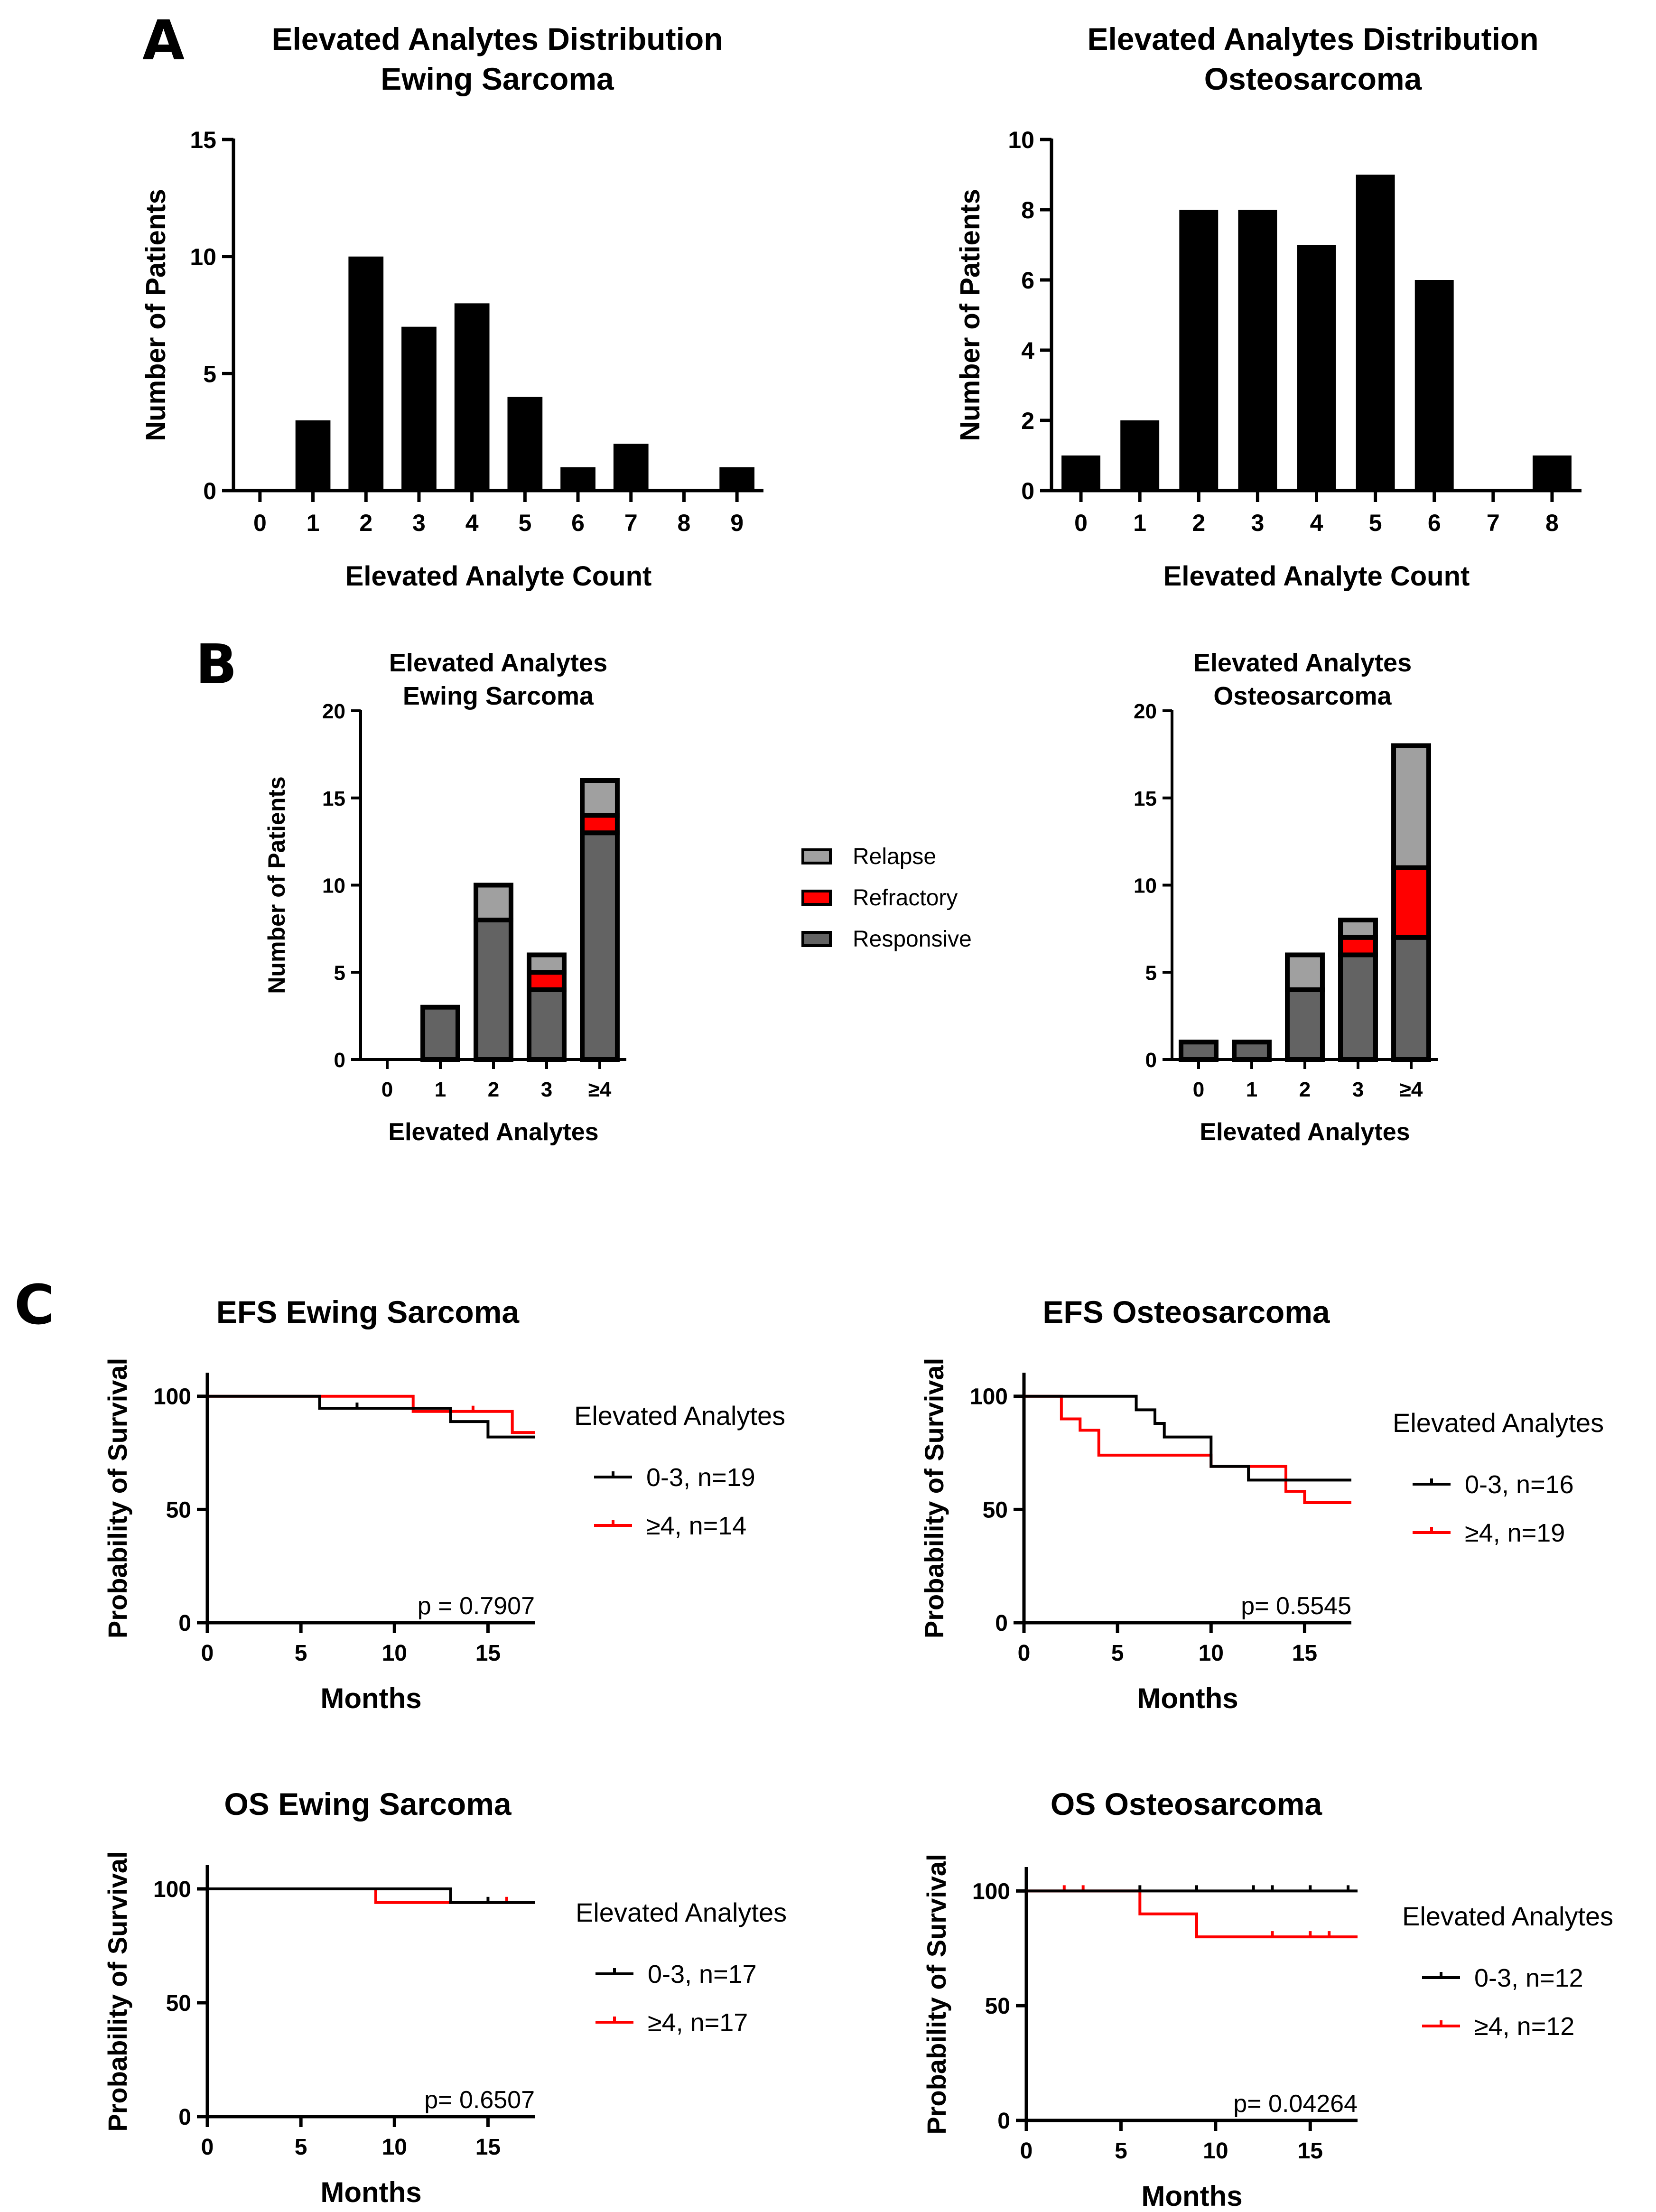  Describe the element at coordinates (301, 1654) in the screenshot. I see `km_efs_ewing-x-tick-label: 5` at that location.